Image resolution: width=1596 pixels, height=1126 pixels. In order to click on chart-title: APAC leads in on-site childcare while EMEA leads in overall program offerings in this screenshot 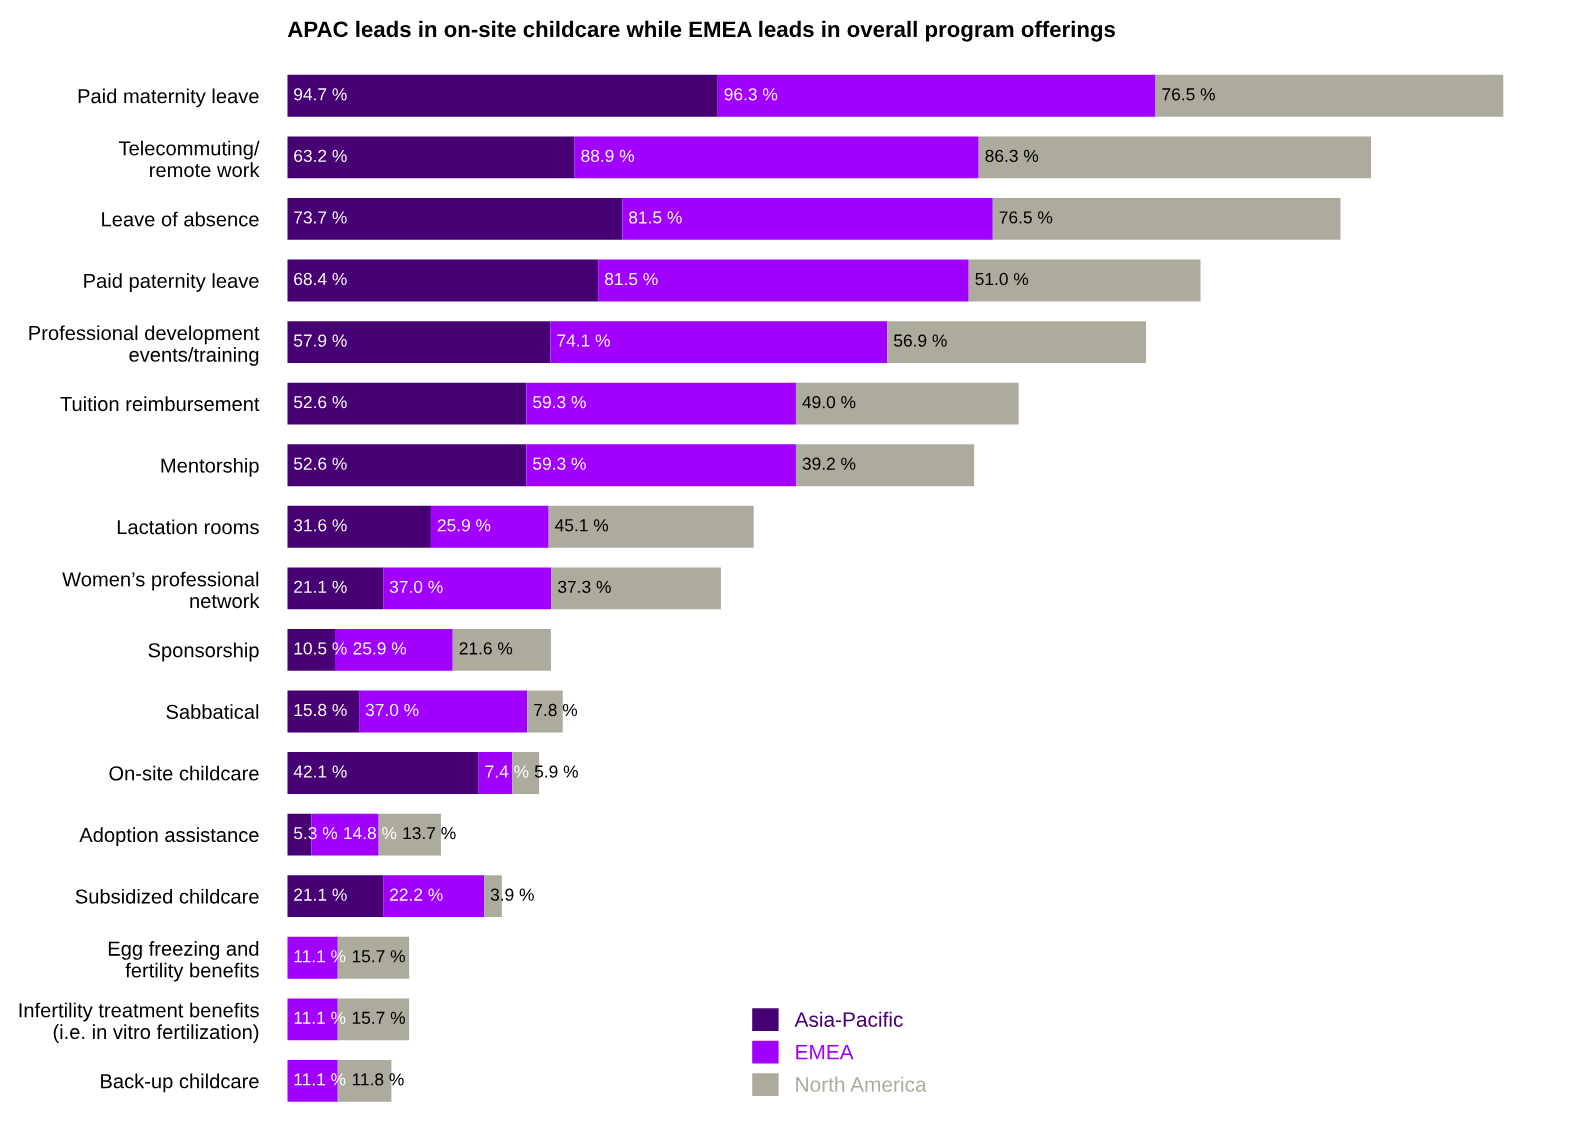, I will do `click(701, 31)`.